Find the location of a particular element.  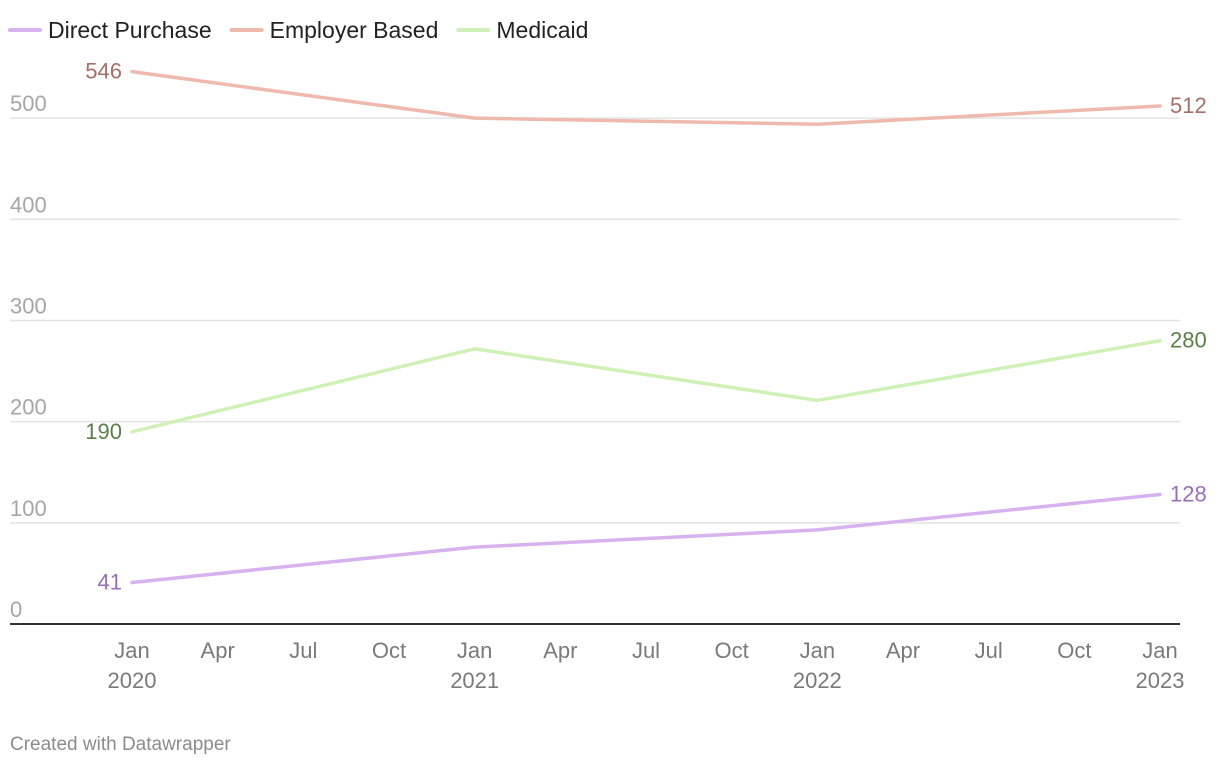

y-tick-label: 400 is located at coordinates (28, 204).